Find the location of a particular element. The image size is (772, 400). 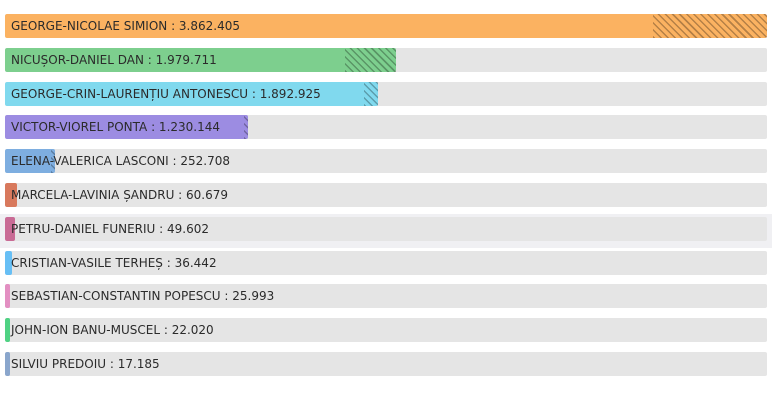

bar-label: PETRU-DANIEL FUNERIU : 49.602 is located at coordinates (110, 228).